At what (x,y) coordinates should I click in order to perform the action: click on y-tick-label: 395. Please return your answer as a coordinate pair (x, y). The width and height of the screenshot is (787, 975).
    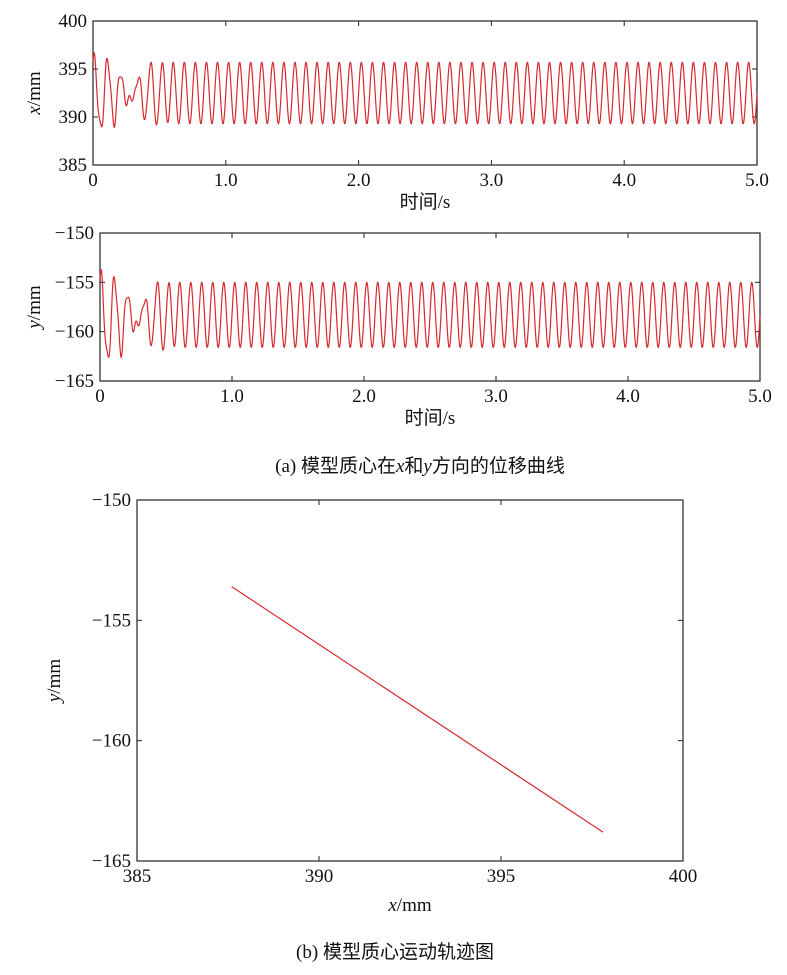
    Looking at the image, I should click on (73, 69).